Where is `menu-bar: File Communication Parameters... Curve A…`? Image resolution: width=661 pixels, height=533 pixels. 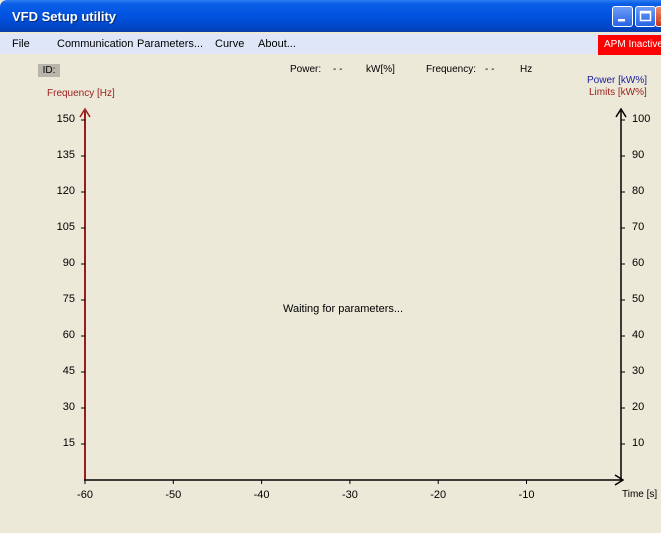 menu-bar: File Communication Parameters... Curve A… is located at coordinates (330, 44).